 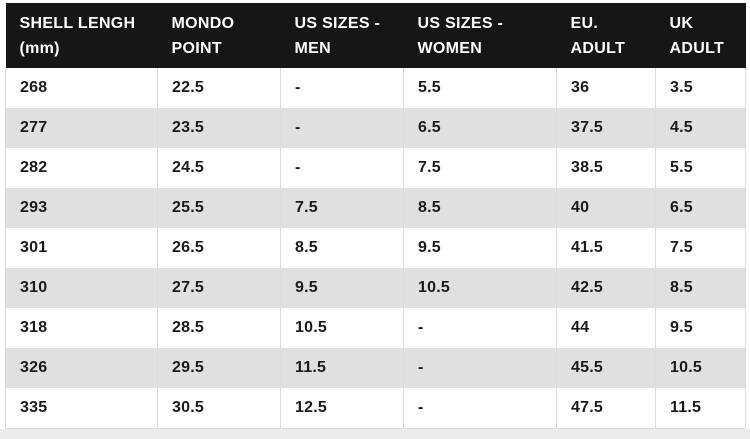 What do you see at coordinates (219, 368) in the screenshot?
I see `table-cell: 29.5` at bounding box center [219, 368].